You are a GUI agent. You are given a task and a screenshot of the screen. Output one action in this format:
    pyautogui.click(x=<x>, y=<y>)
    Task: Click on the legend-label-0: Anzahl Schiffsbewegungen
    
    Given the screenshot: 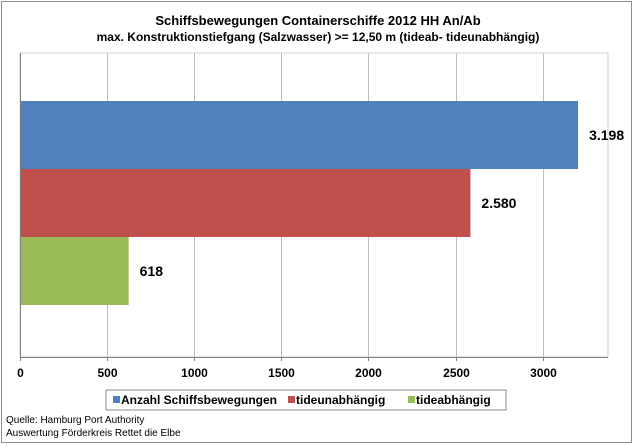 What is the action you would take?
    pyautogui.click(x=199, y=400)
    